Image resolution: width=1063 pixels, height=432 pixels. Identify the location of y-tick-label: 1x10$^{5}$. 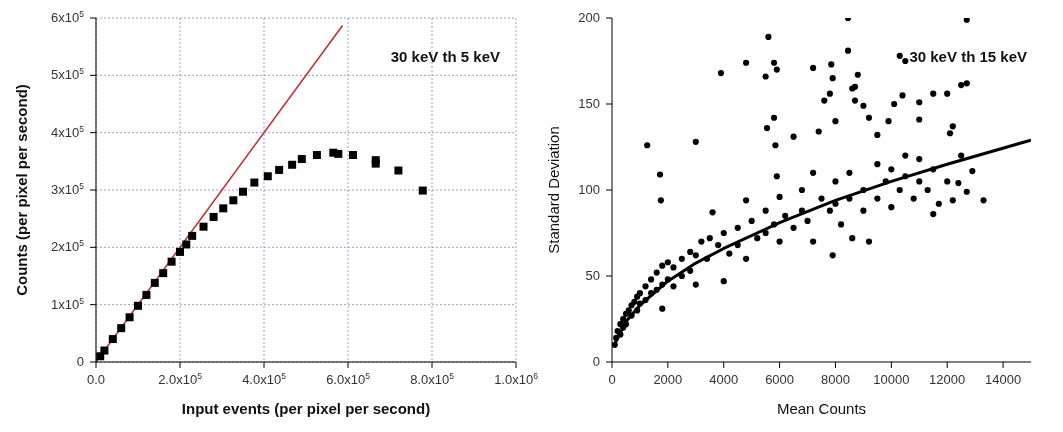
(68, 303).